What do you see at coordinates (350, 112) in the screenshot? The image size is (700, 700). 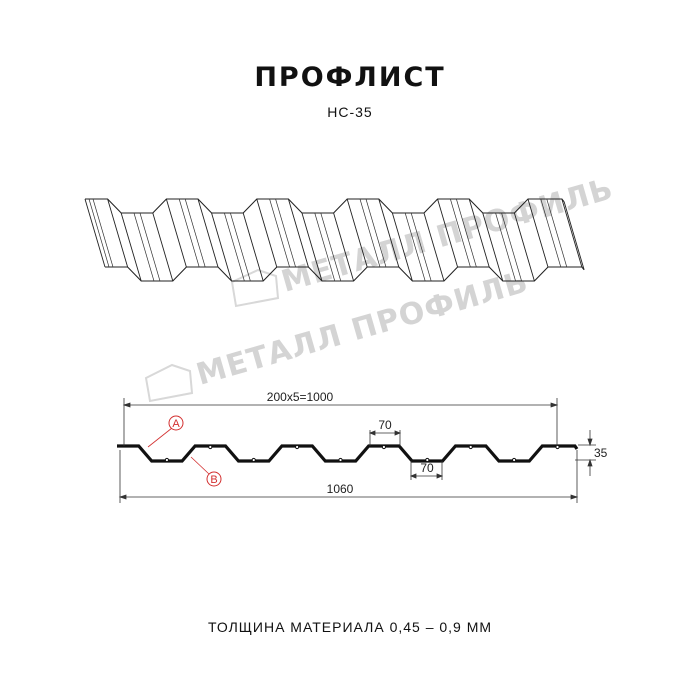 I see `profile-model: НС-35` at bounding box center [350, 112].